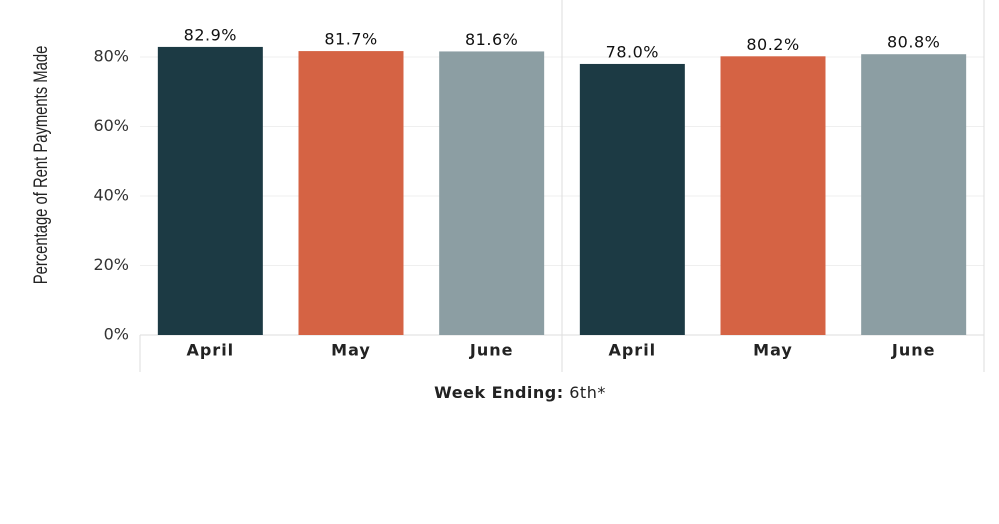 This screenshot has height=524, width=999. Describe the element at coordinates (913, 42) in the screenshot. I see `value-label: 80.8%` at that location.